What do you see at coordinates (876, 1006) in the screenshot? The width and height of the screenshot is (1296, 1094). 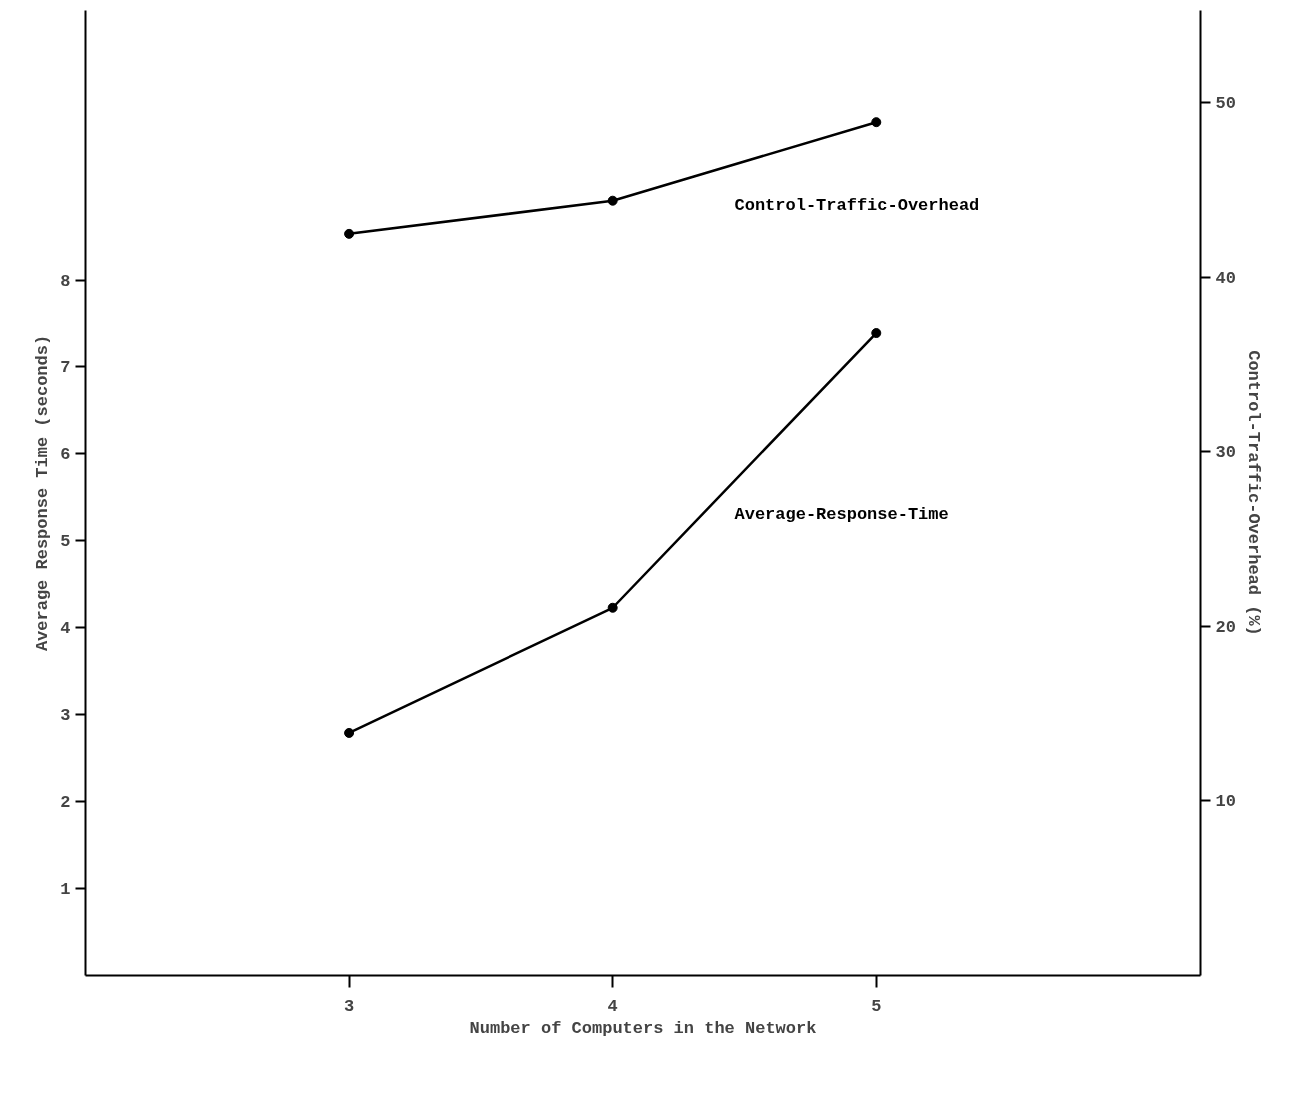 I see `x-tick-label: 5` at bounding box center [876, 1006].